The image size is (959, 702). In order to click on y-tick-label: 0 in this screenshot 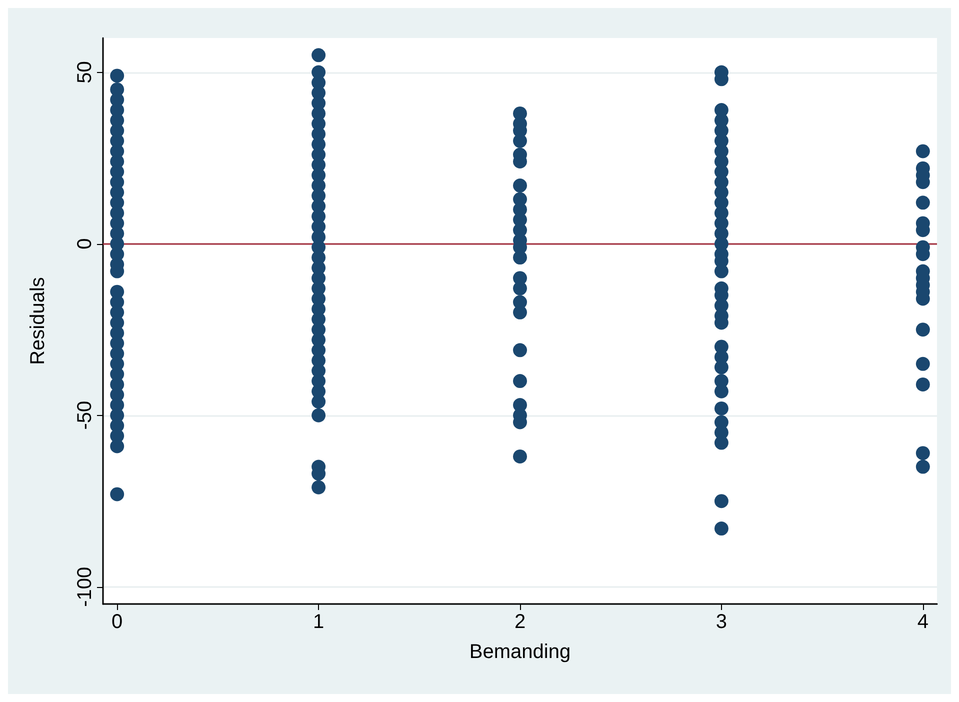, I will do `click(85, 244)`.